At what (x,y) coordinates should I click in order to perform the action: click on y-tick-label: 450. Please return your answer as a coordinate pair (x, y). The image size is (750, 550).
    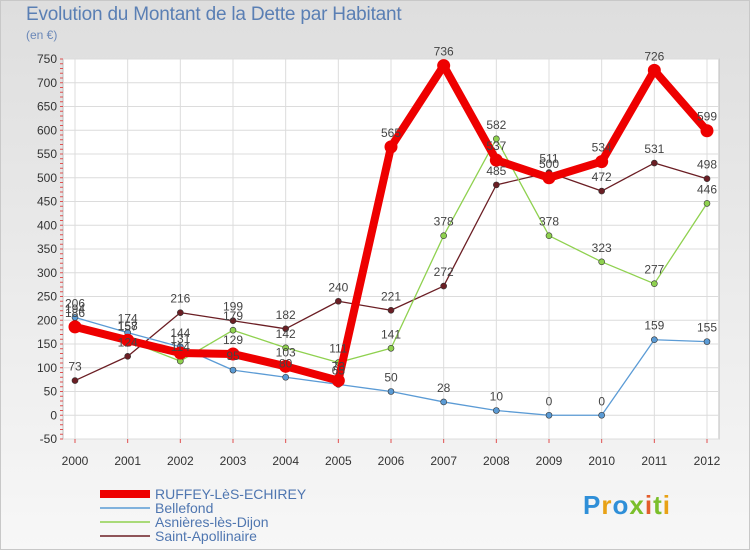
    Looking at the image, I should click on (47, 202).